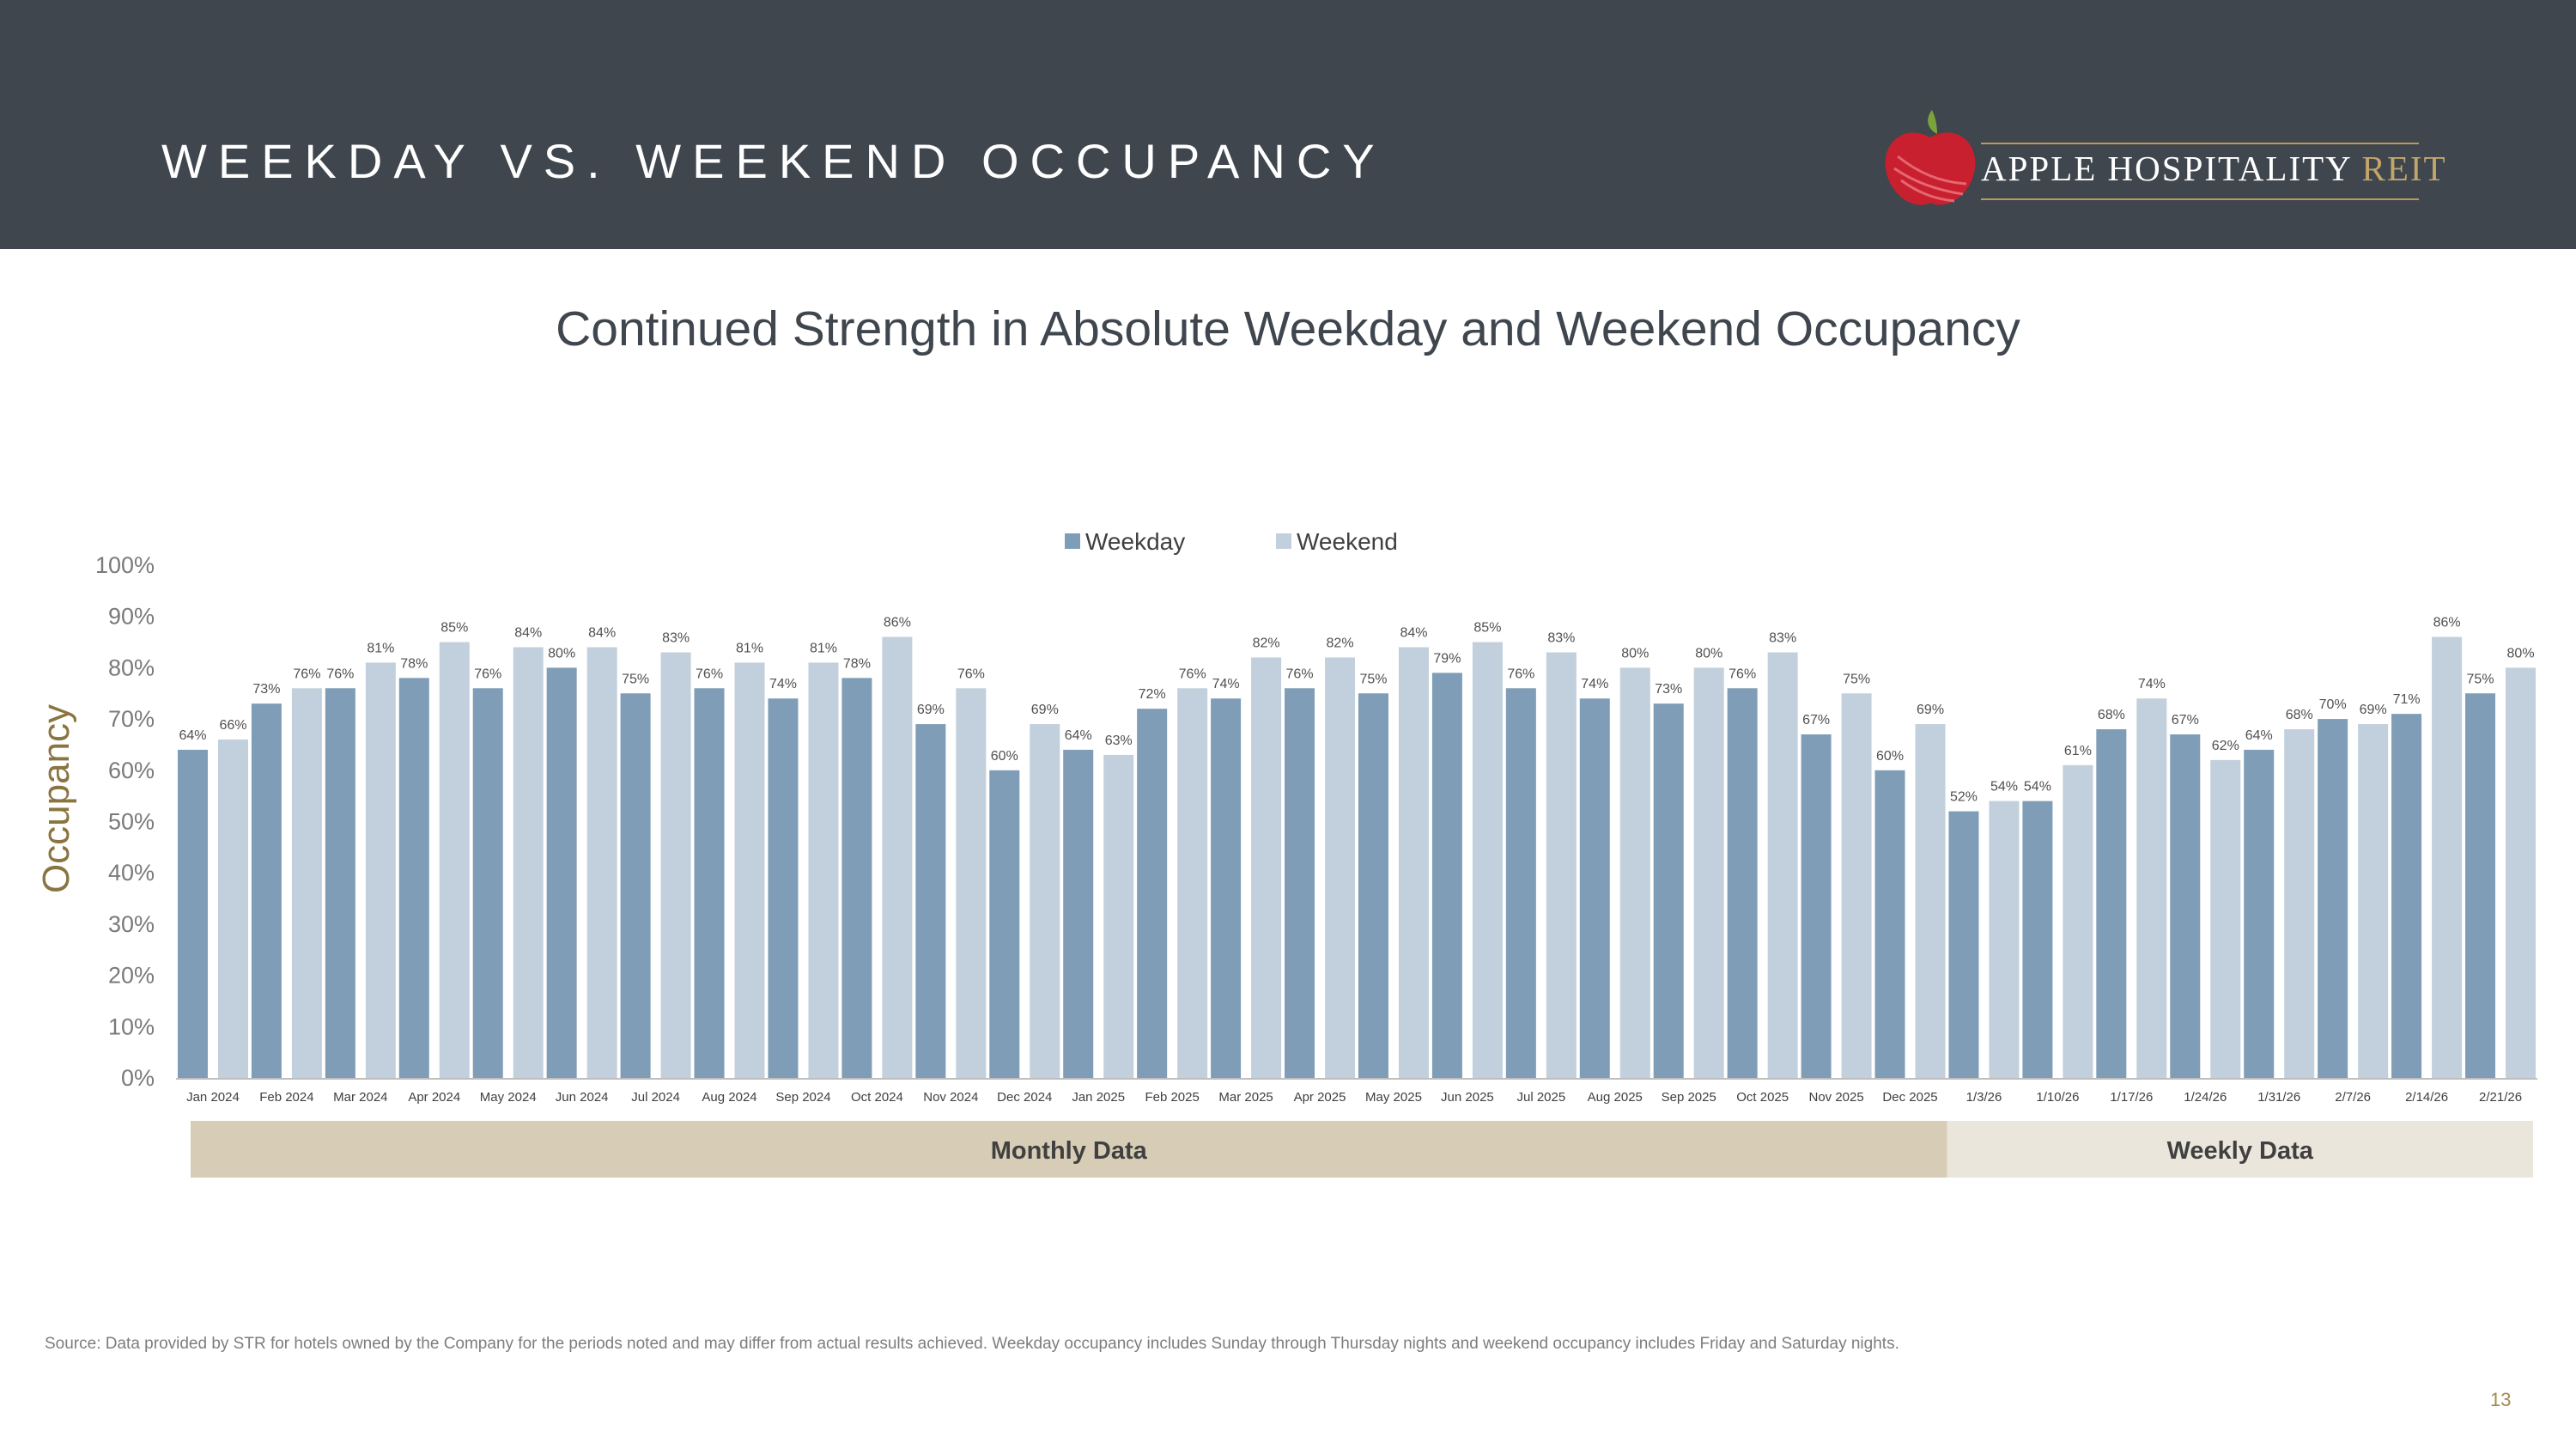 Image resolution: width=2576 pixels, height=1449 pixels. What do you see at coordinates (434, 1097) in the screenshot?
I see `x-tick-label: Apr 2024` at bounding box center [434, 1097].